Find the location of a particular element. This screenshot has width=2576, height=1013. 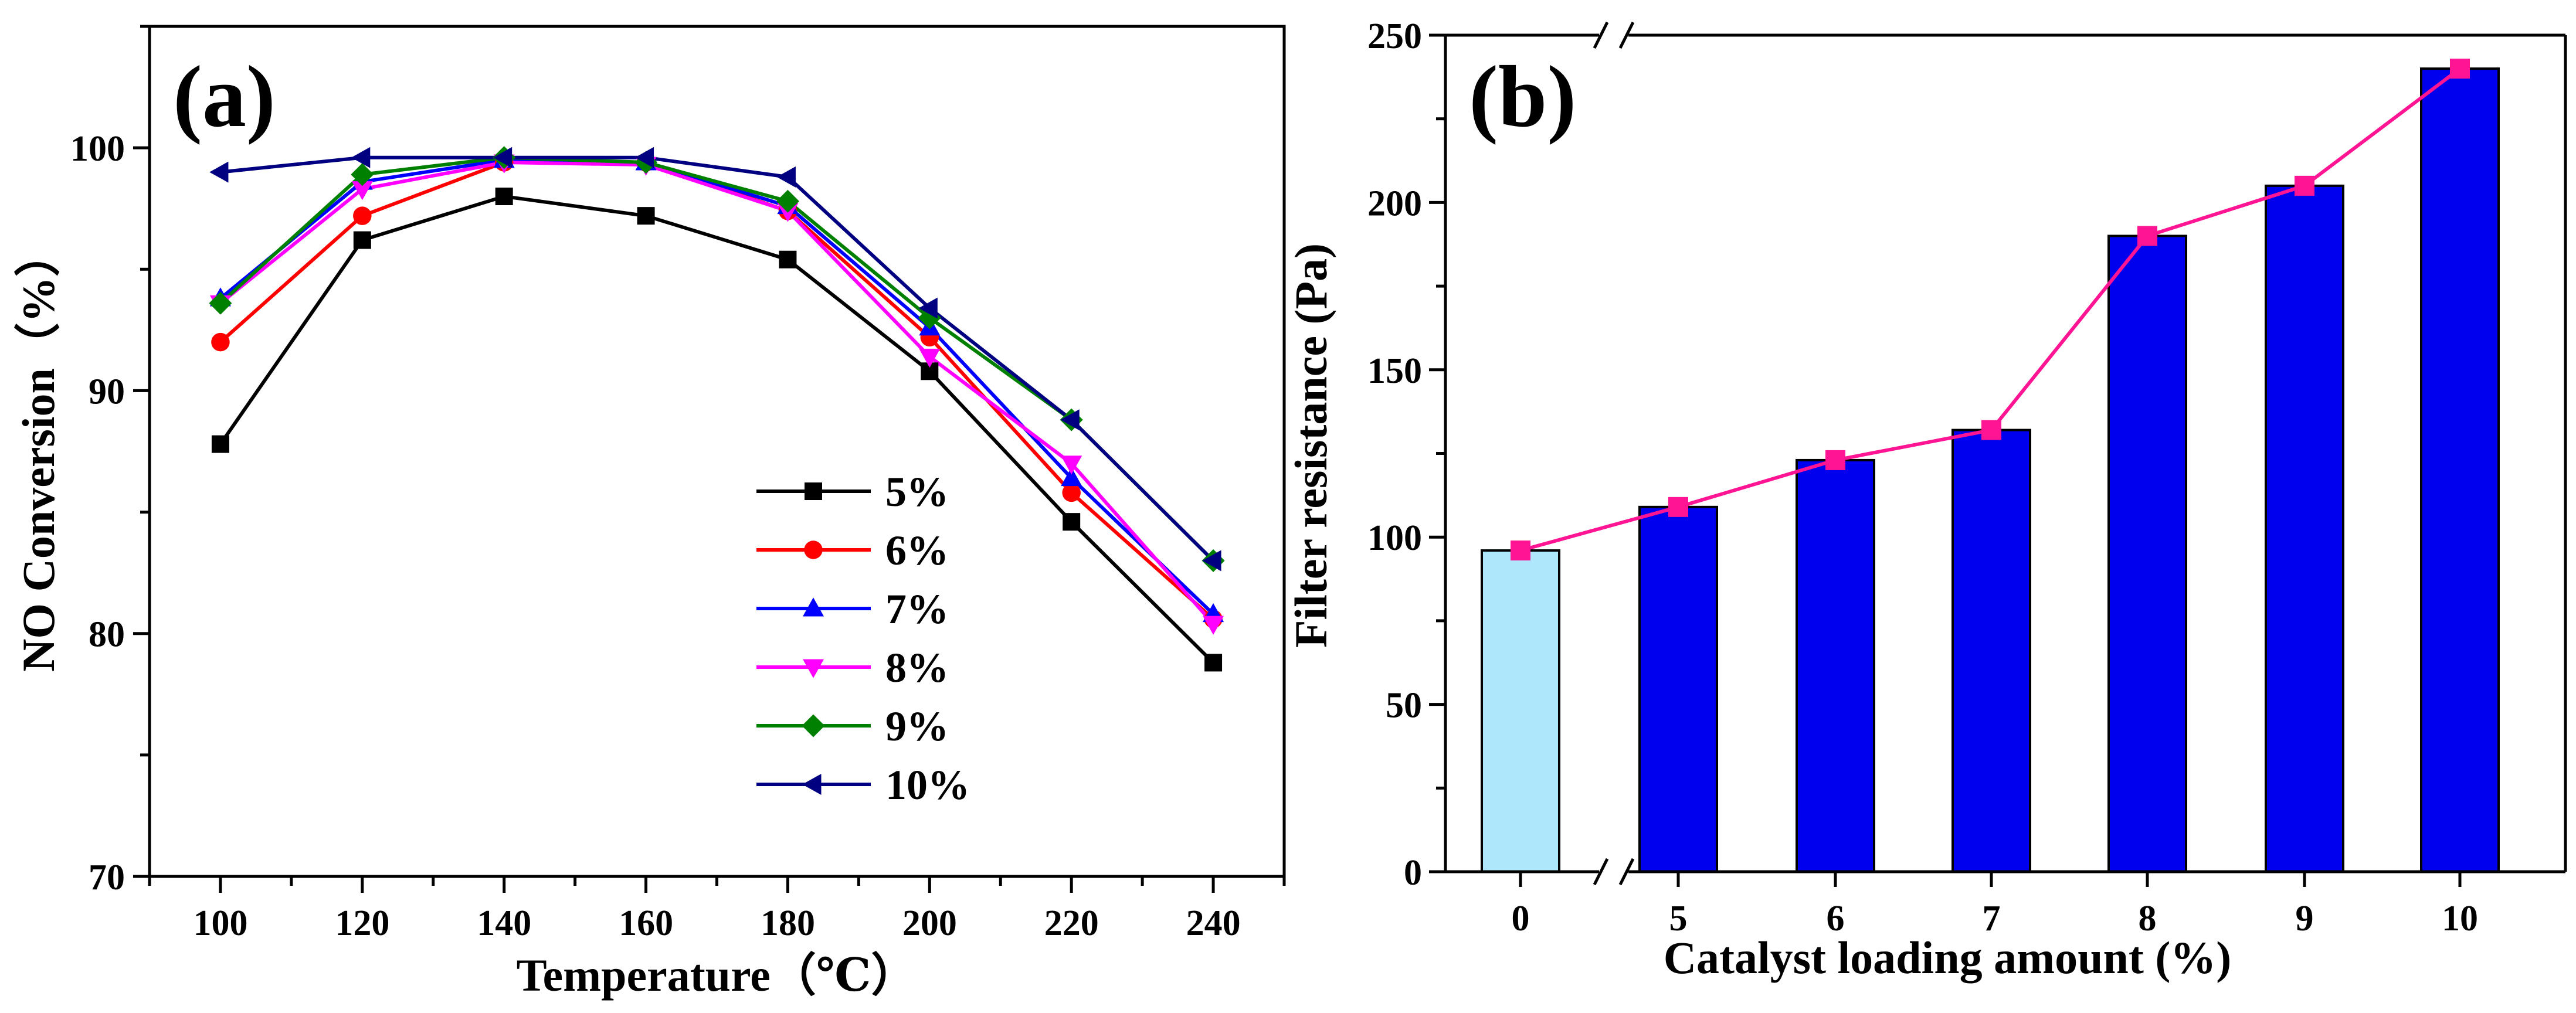

panel-a-x-tick-label: 200 is located at coordinates (929, 923).